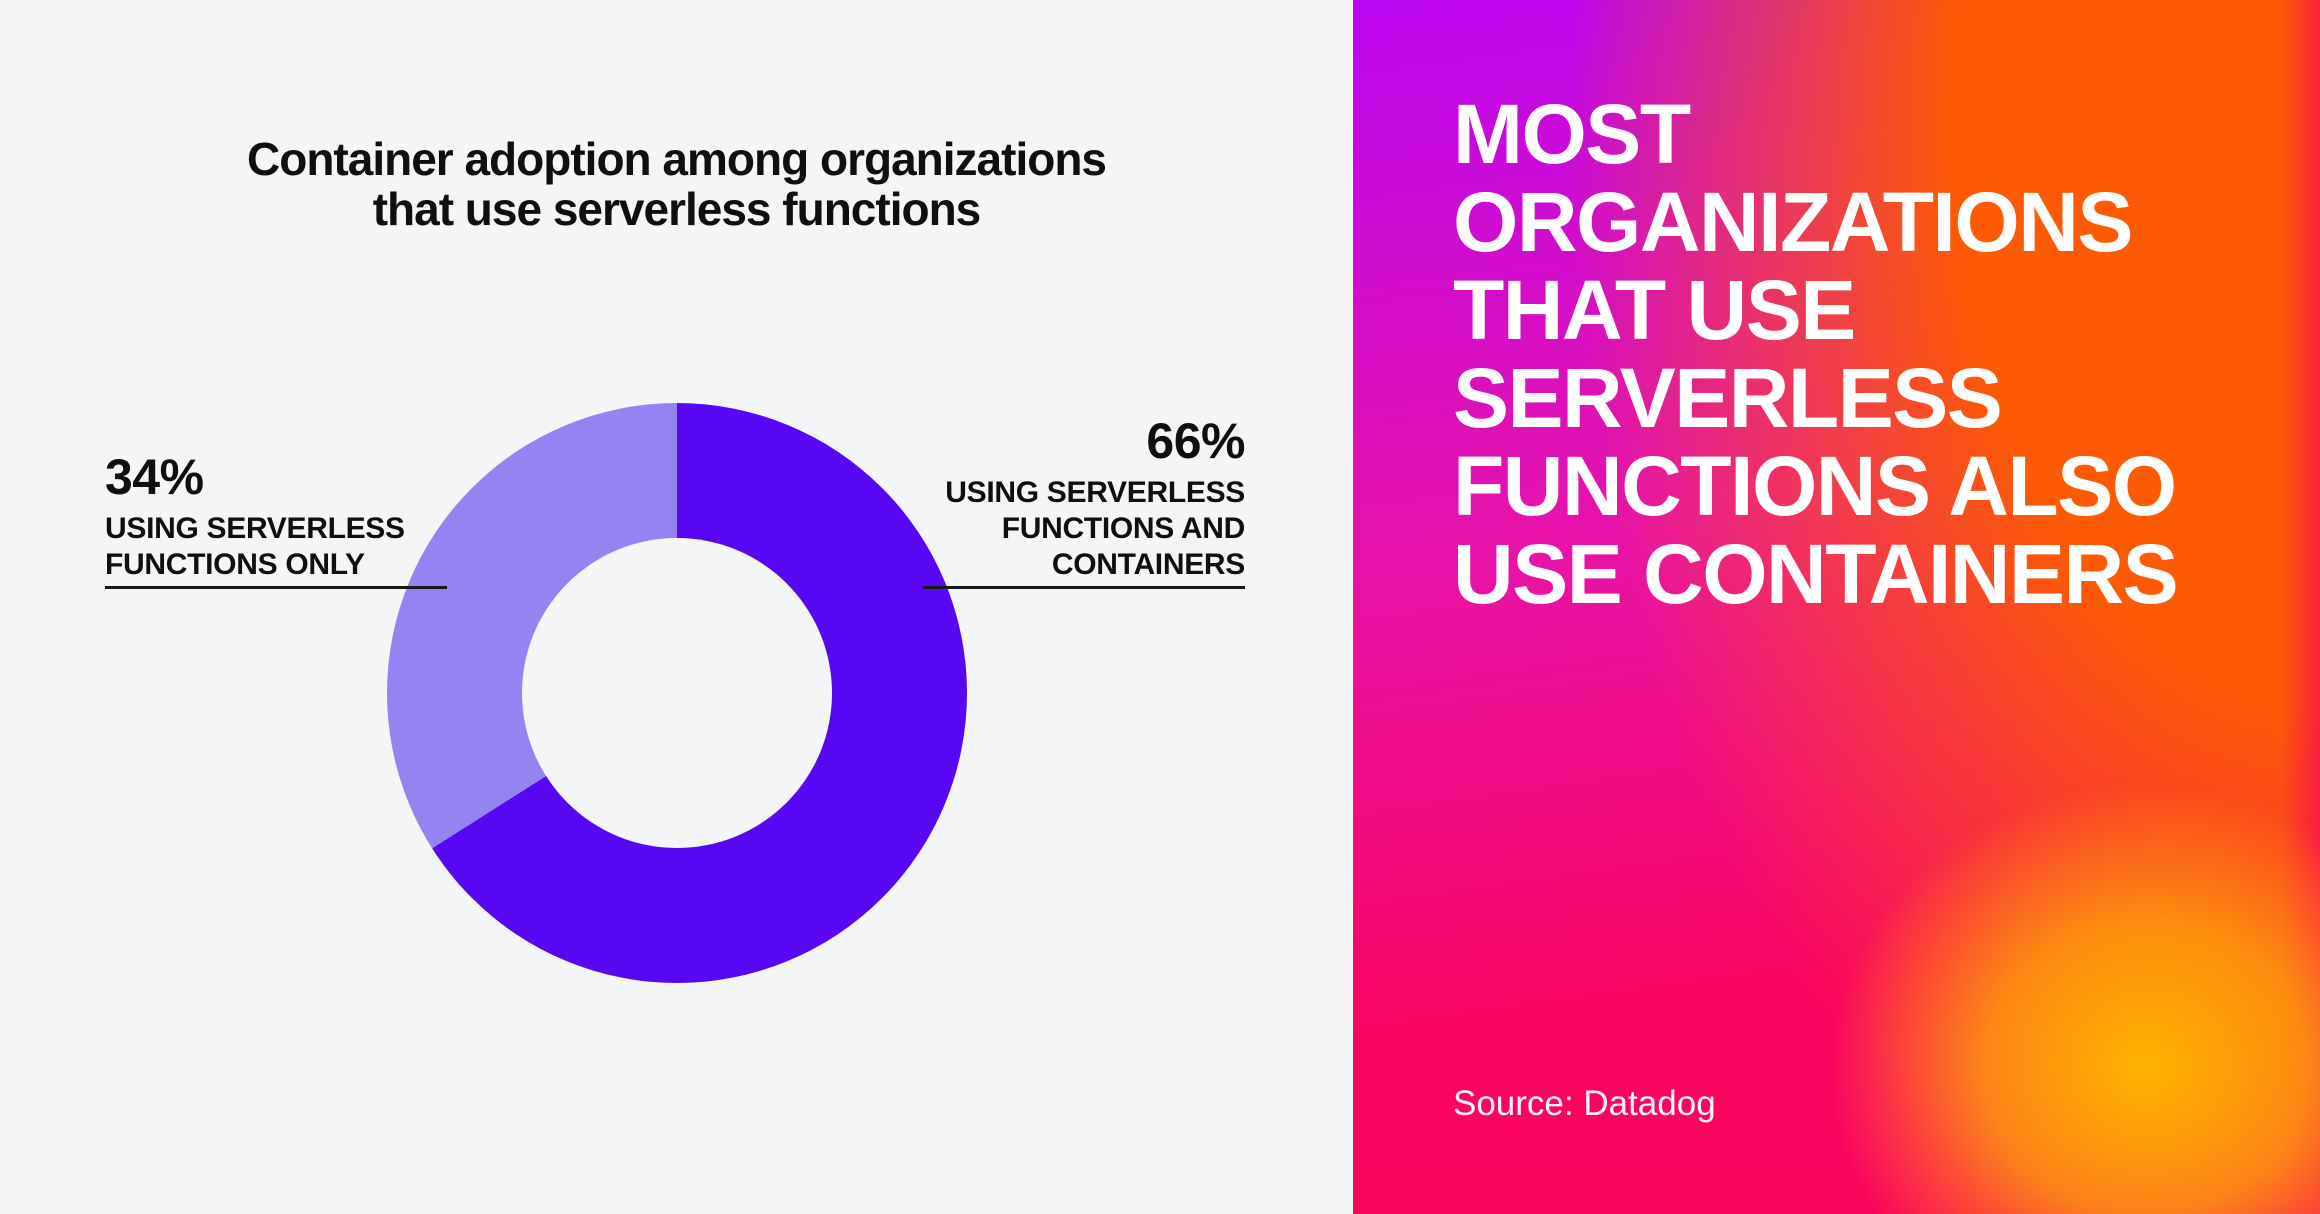 This screenshot has height=1214, width=2320. Describe the element at coordinates (1084, 587) in the screenshot. I see `callout-leader-line-right` at that location.